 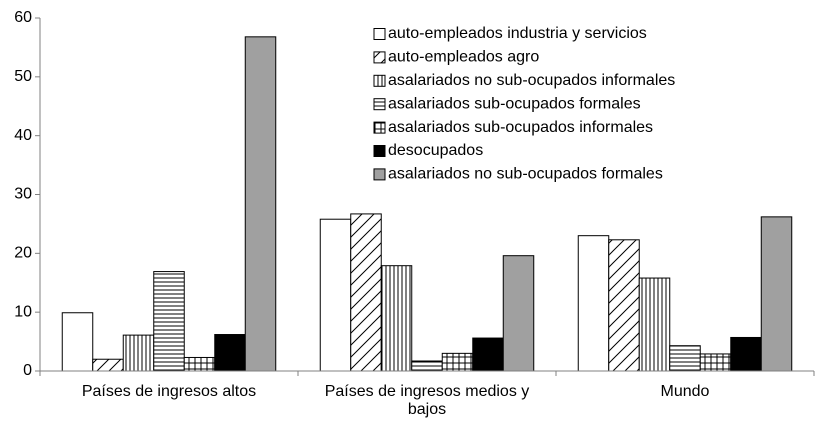 I want to click on x-tick-label: Mundo, so click(x=685, y=391).